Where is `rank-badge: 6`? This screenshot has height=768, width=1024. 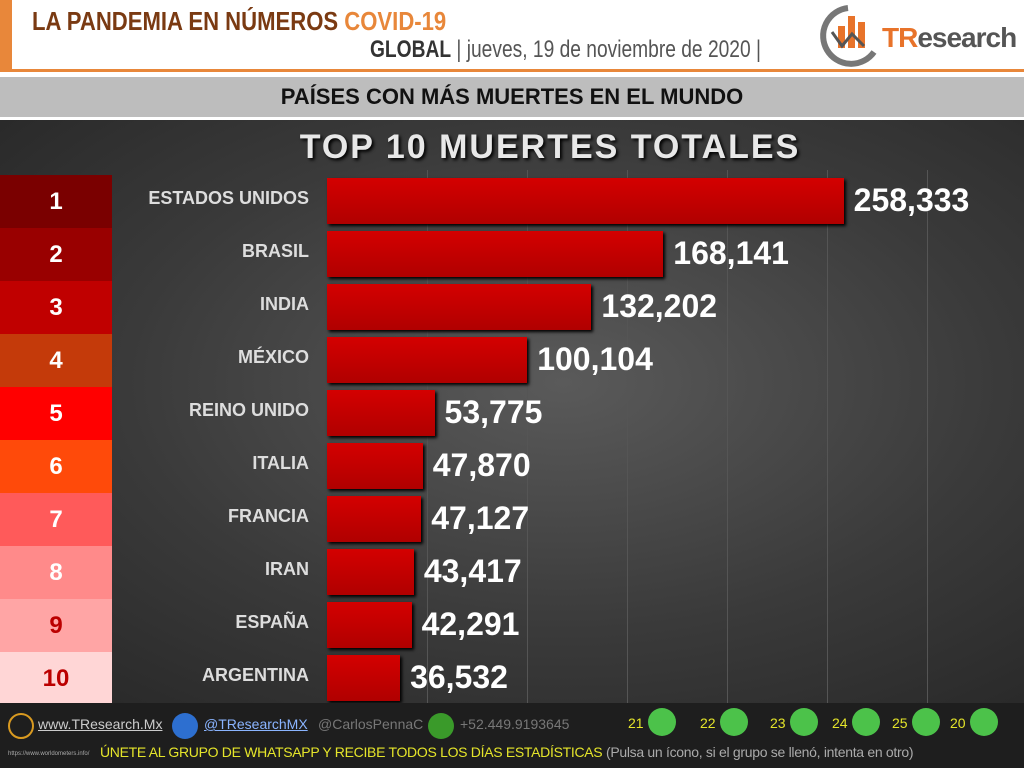
rank-badge: 6 is located at coordinates (56, 466).